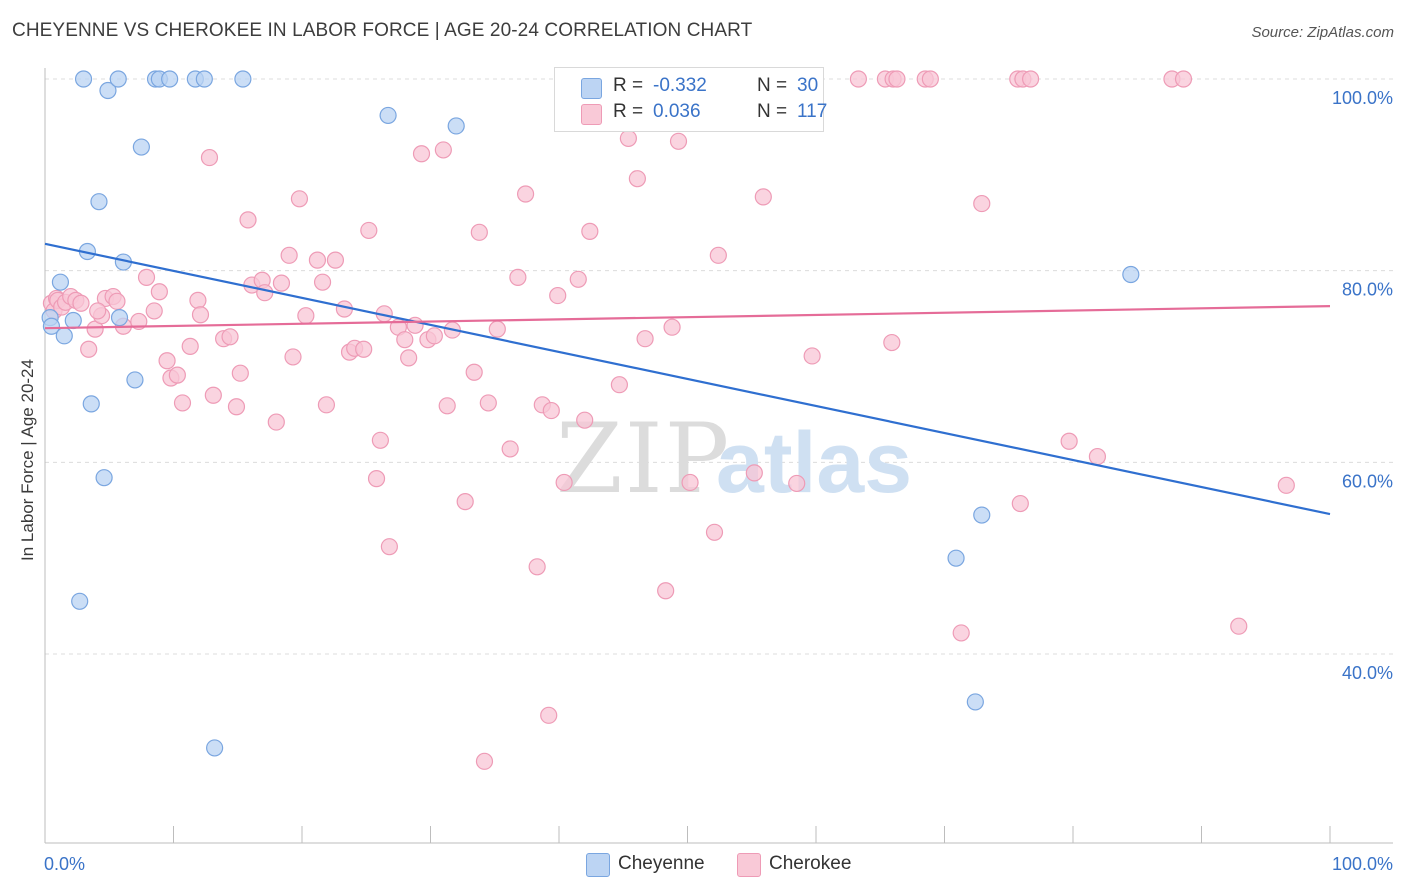 This screenshot has height=892, width=1406. I want to click on cheyenne-swatch, so click(591, 88).